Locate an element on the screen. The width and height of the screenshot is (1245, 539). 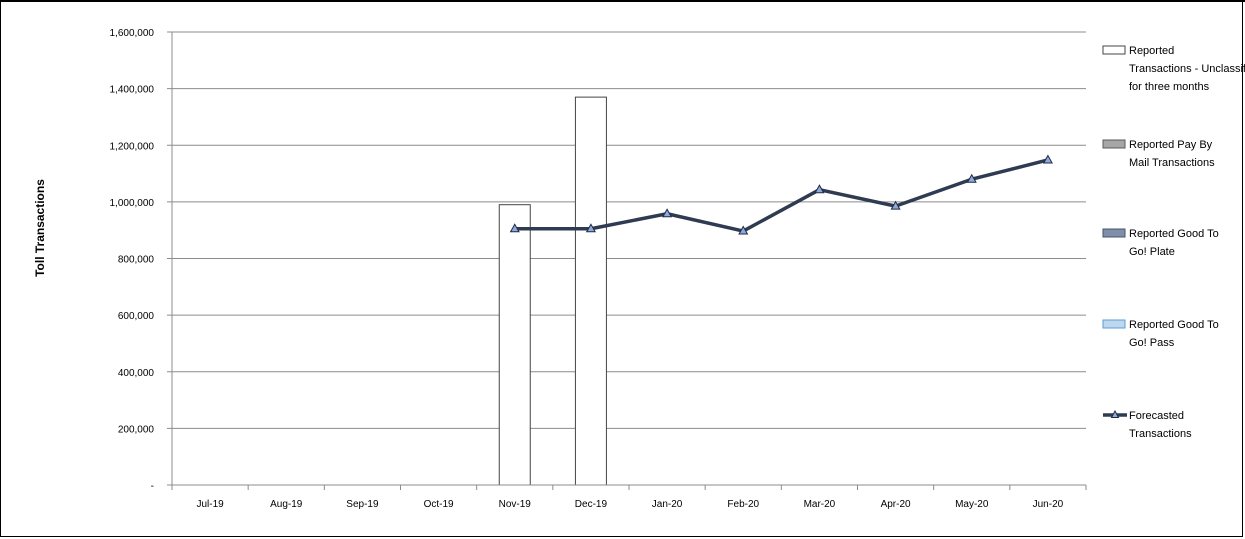
legend-label: Forecasted Transactions is located at coordinates (1160, 425).